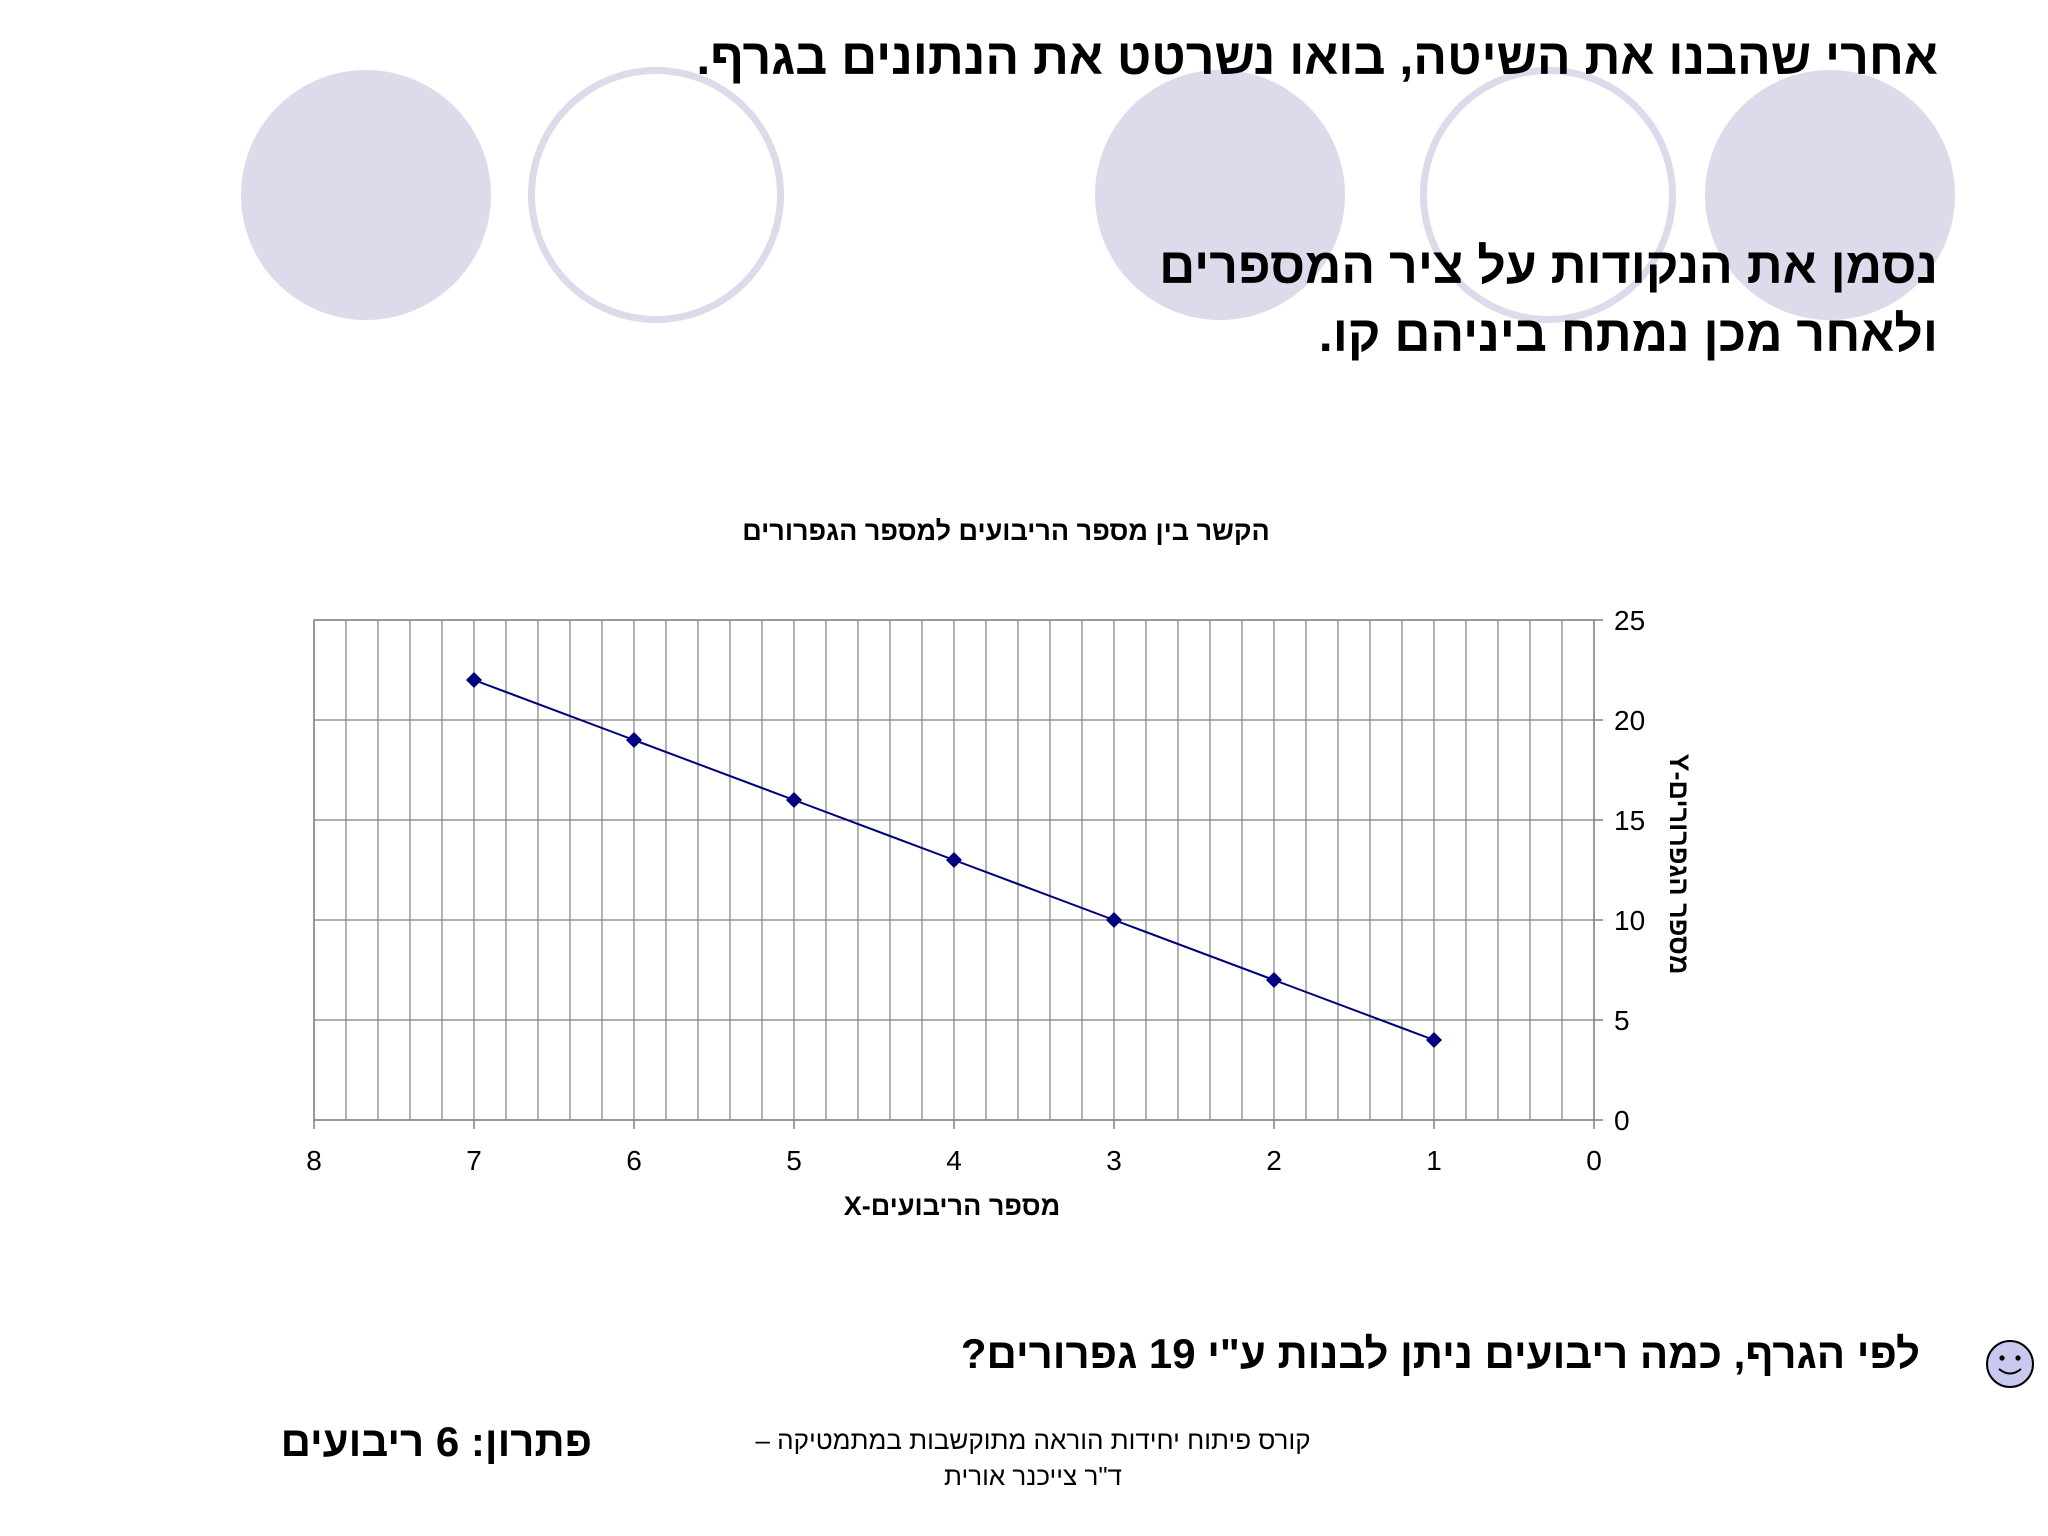 Image resolution: width=2048 pixels, height=1536 pixels. Describe the element at coordinates (1629, 820) in the screenshot. I see `y-tick-label: 15` at that location.